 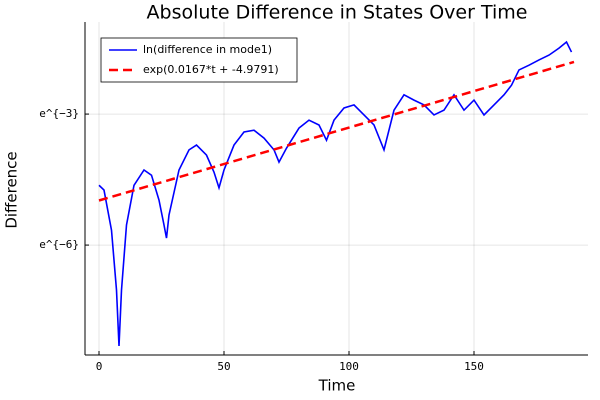 What do you see at coordinates (337, 13) in the screenshot?
I see `chart-title: Absolute Difference in States Over Time` at bounding box center [337, 13].